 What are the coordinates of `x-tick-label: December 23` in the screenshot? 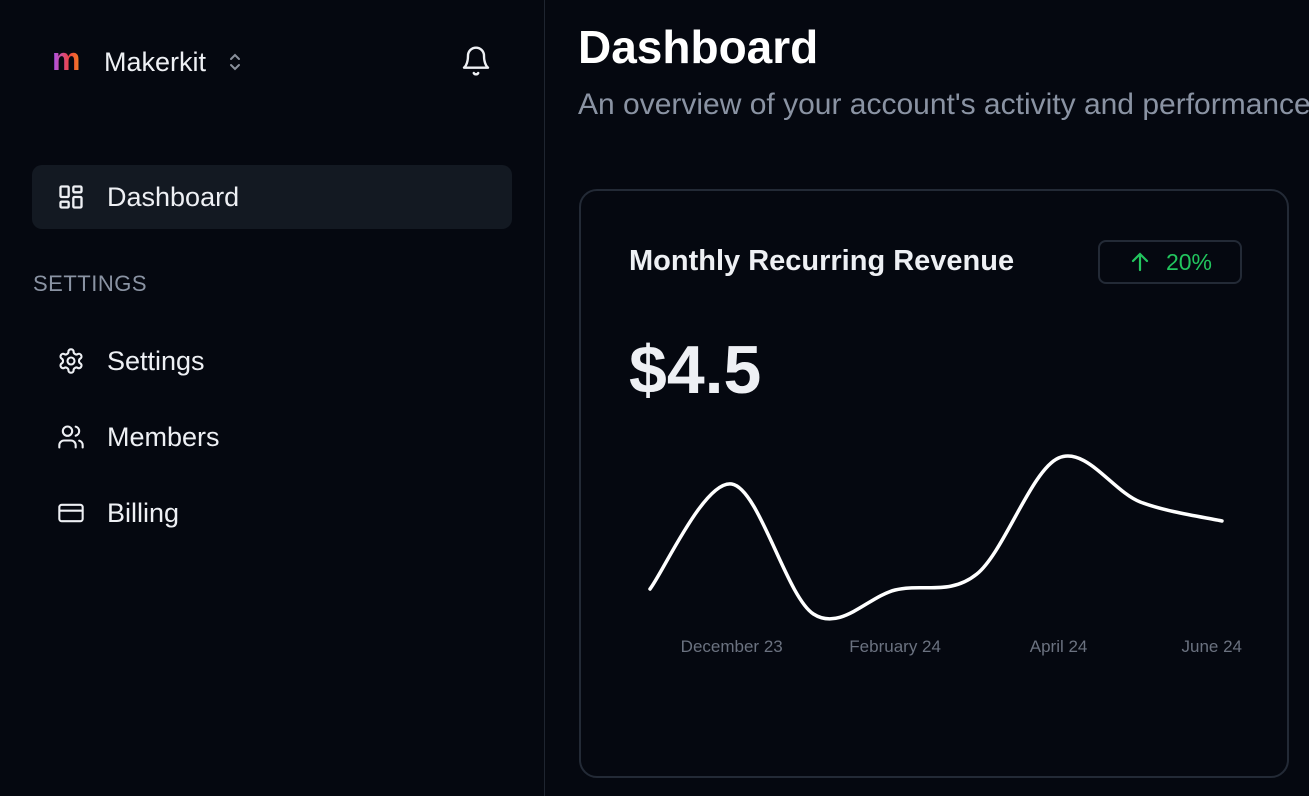 It's located at (732, 646).